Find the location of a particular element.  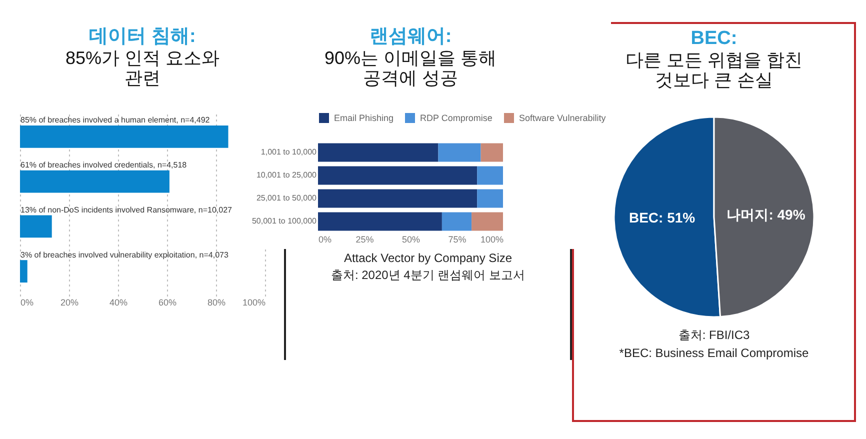

y-tick-label: 10,001 to 25,000 is located at coordinates (286, 175).